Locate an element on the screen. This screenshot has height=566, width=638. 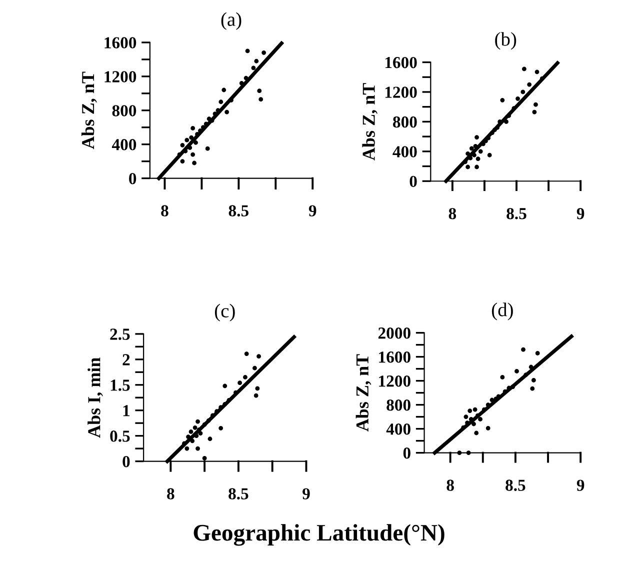
y-tick-label: 1 is located at coordinates (126, 410).